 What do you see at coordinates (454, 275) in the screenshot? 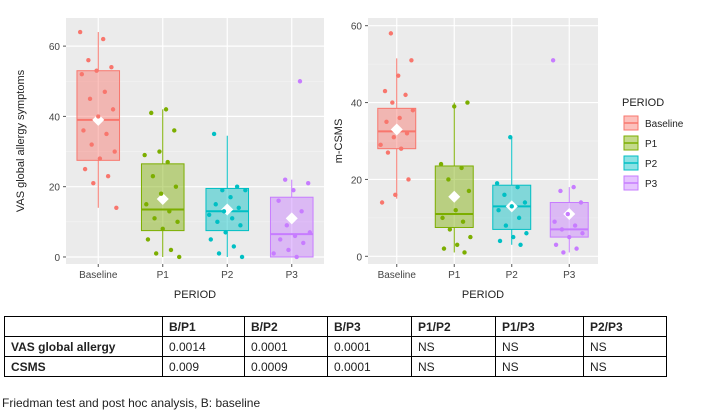
I see `x-tick-label: P1` at bounding box center [454, 275].